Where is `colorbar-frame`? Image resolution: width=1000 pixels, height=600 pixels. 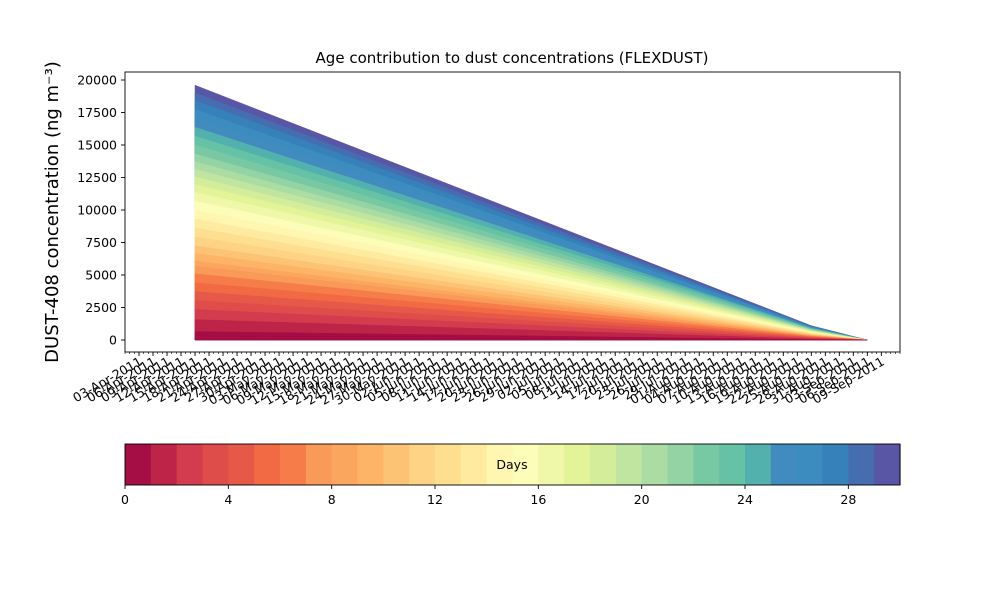
colorbar-frame is located at coordinates (512, 464).